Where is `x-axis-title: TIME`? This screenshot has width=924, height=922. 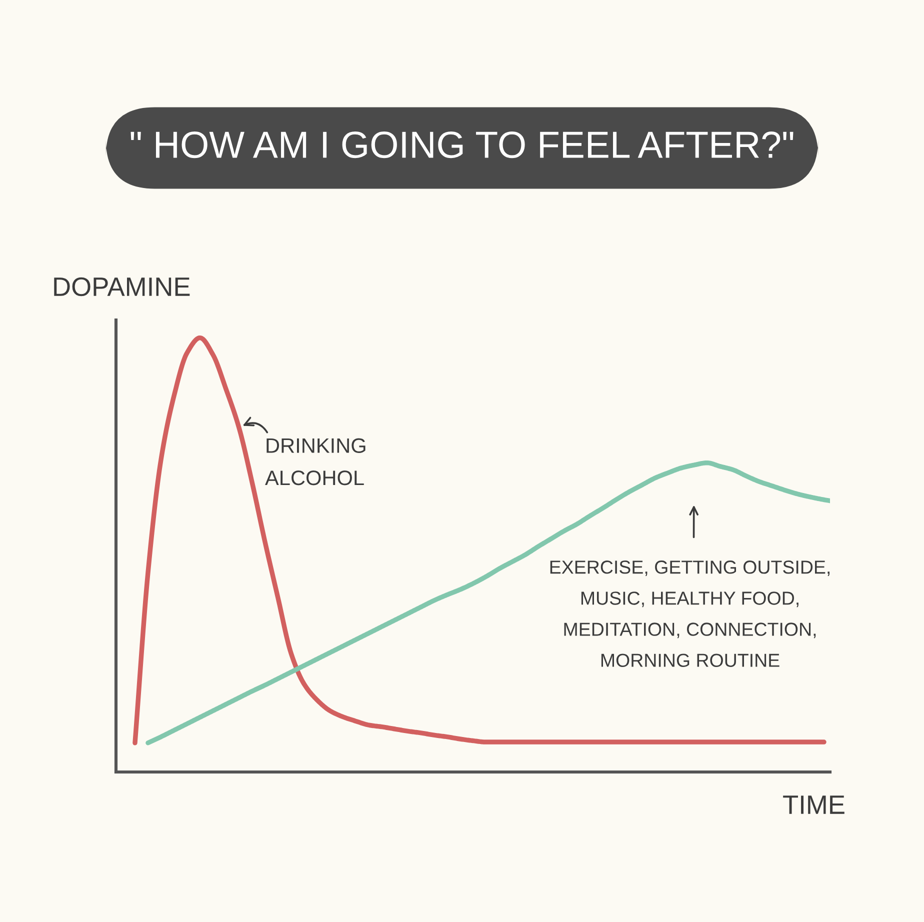 x-axis-title: TIME is located at coordinates (813, 805).